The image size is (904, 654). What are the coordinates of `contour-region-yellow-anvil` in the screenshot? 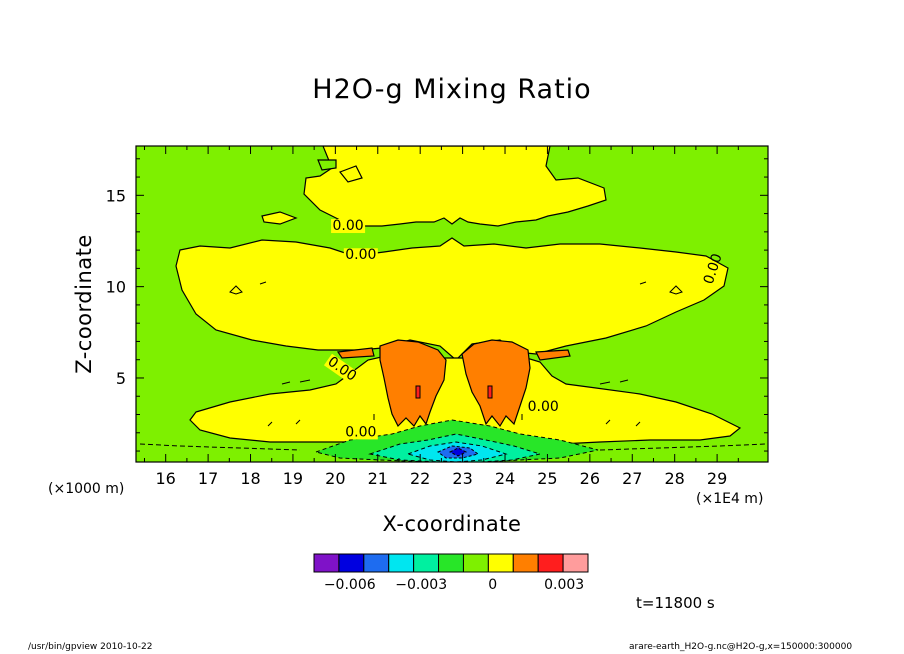 It's located at (452, 299).